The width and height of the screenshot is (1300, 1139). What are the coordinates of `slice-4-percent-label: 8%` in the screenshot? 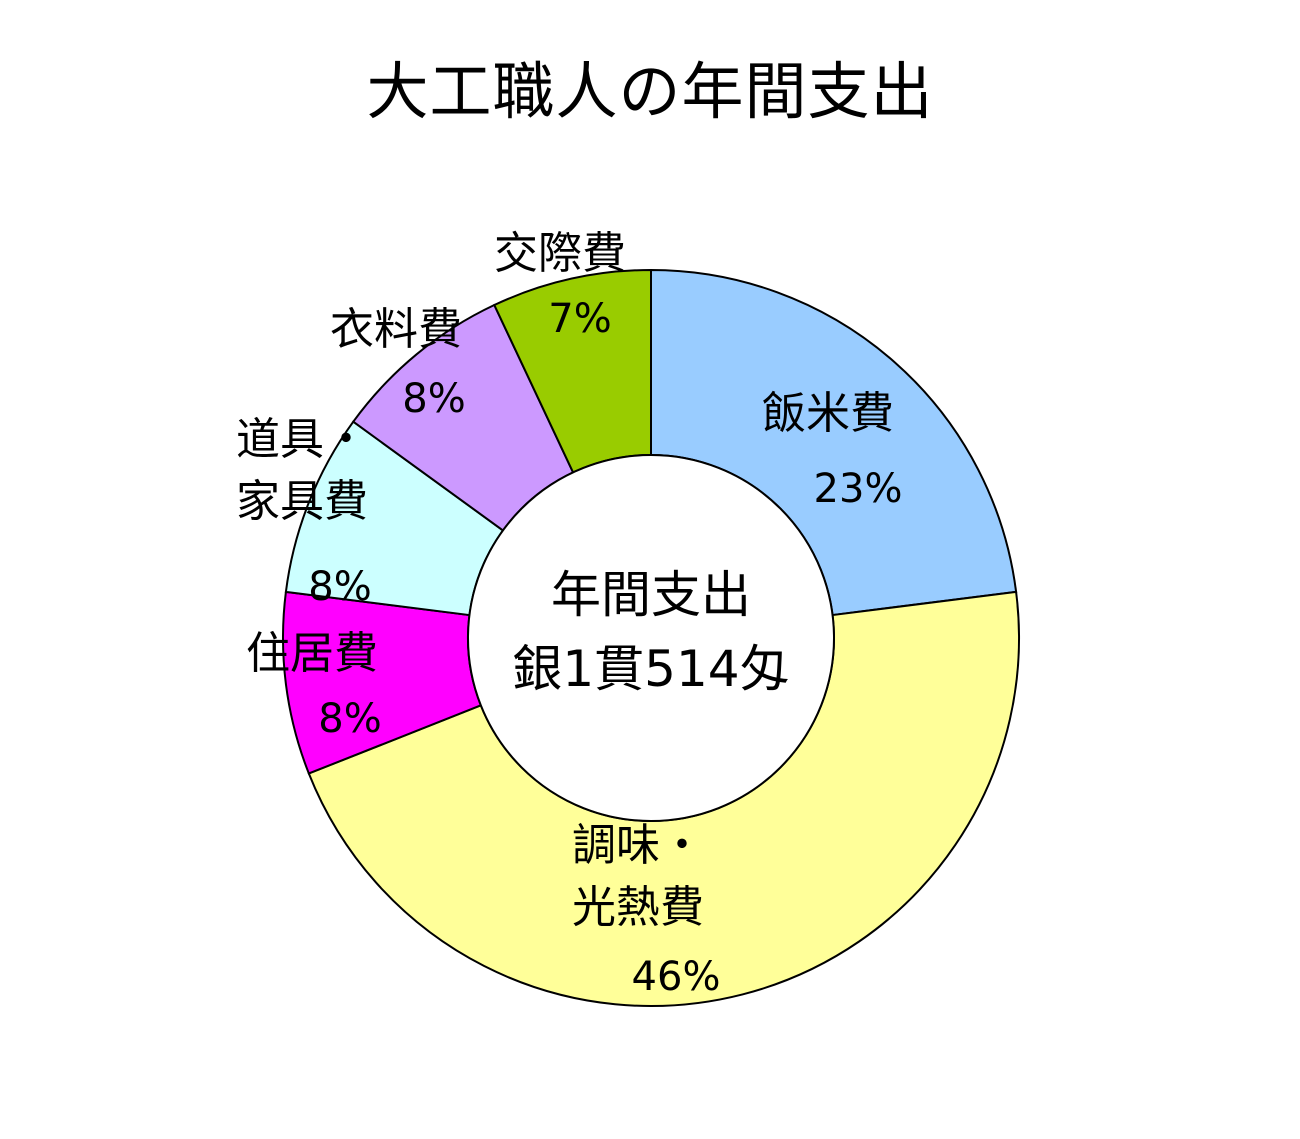 It's located at (339, 587).